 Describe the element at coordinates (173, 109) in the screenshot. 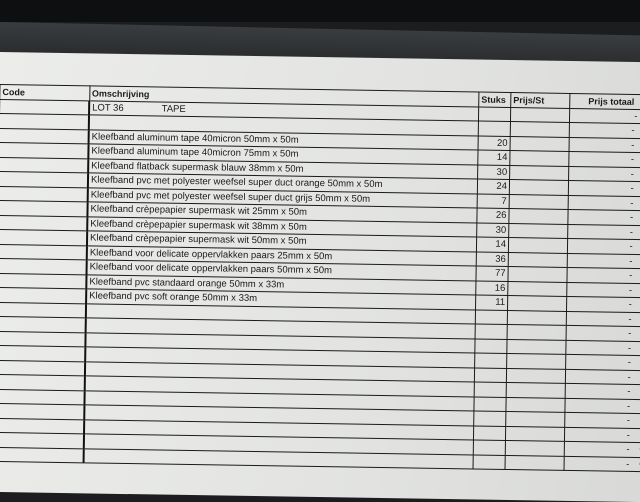

I see `lot-title: TAPE` at that location.